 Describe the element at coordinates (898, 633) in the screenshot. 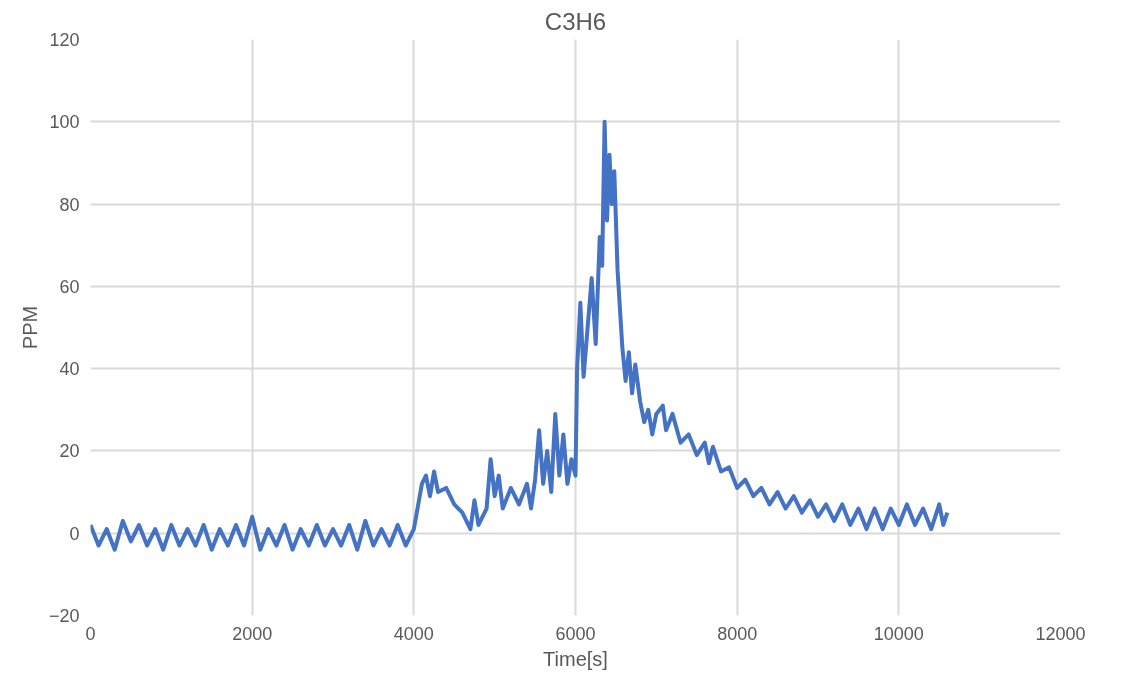

I see `x-tick-label: 10000` at that location.